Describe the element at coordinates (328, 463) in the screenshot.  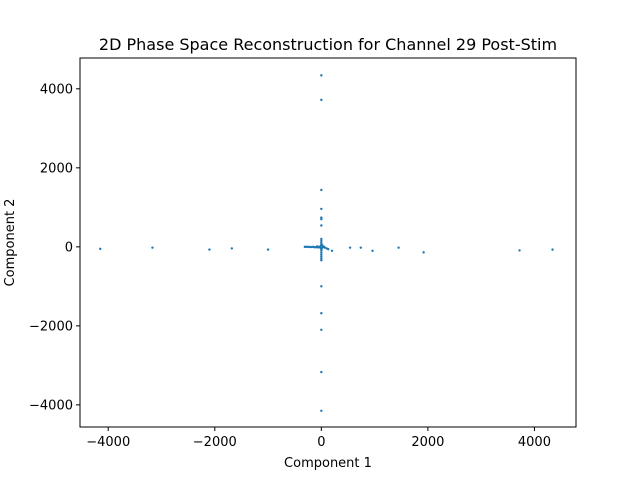
I see `x-axis-label: Component 1` at that location.